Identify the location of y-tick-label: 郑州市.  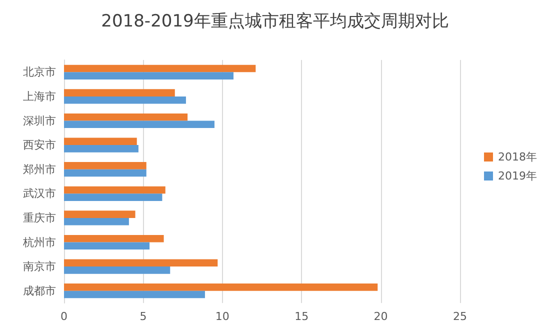
(39, 169).